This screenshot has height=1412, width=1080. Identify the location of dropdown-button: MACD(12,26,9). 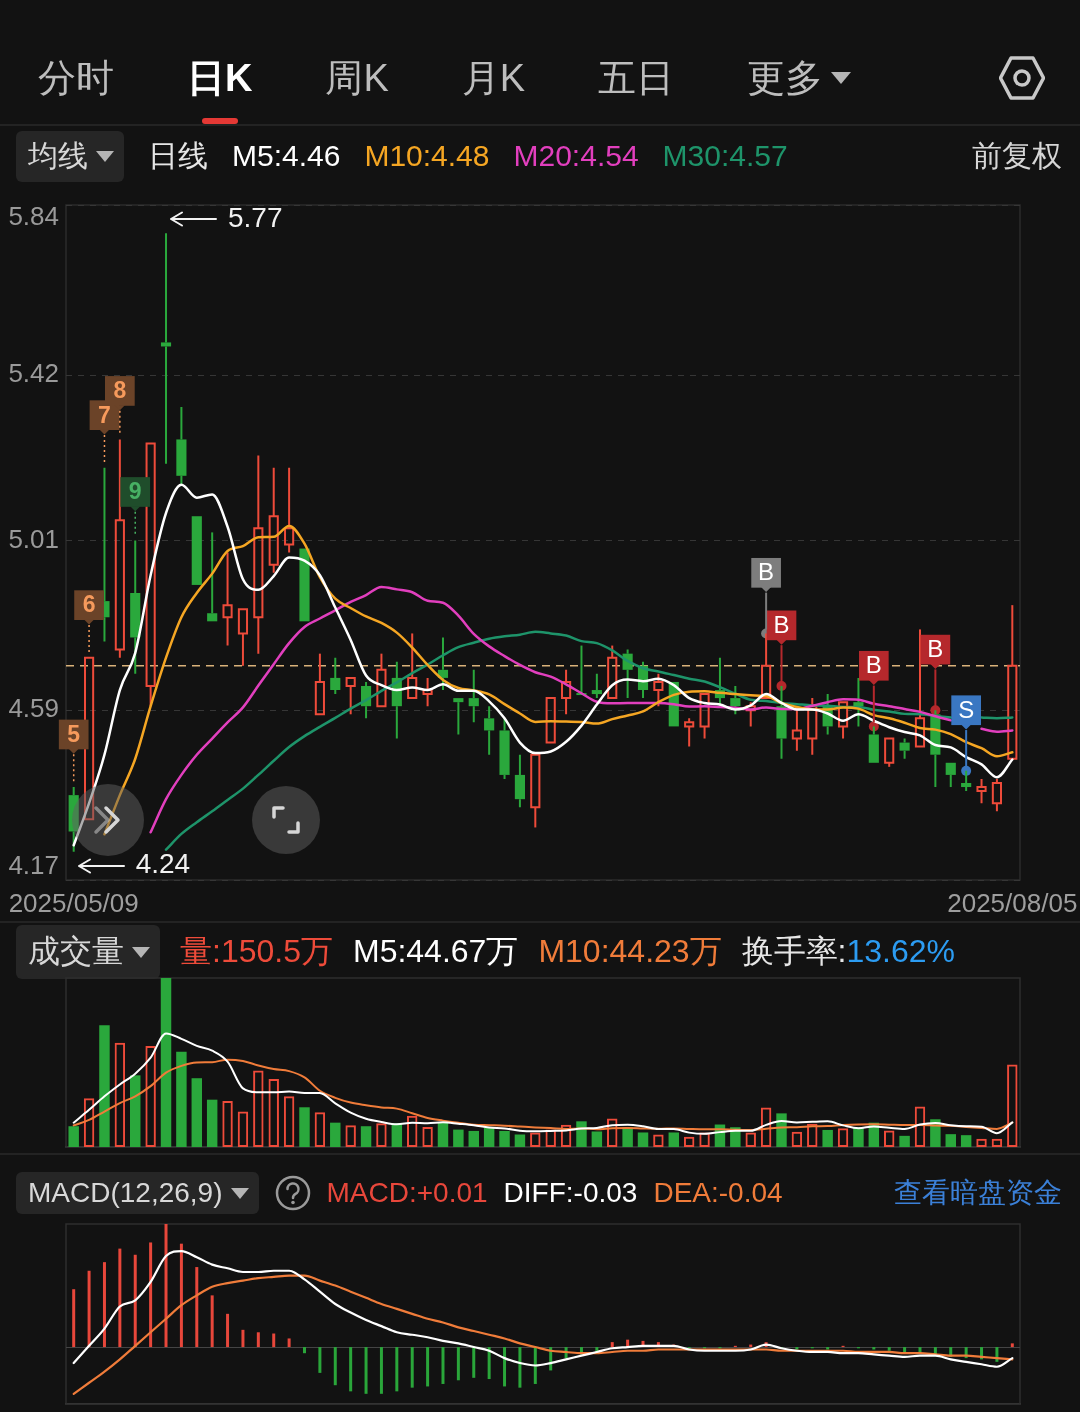
(137, 1193).